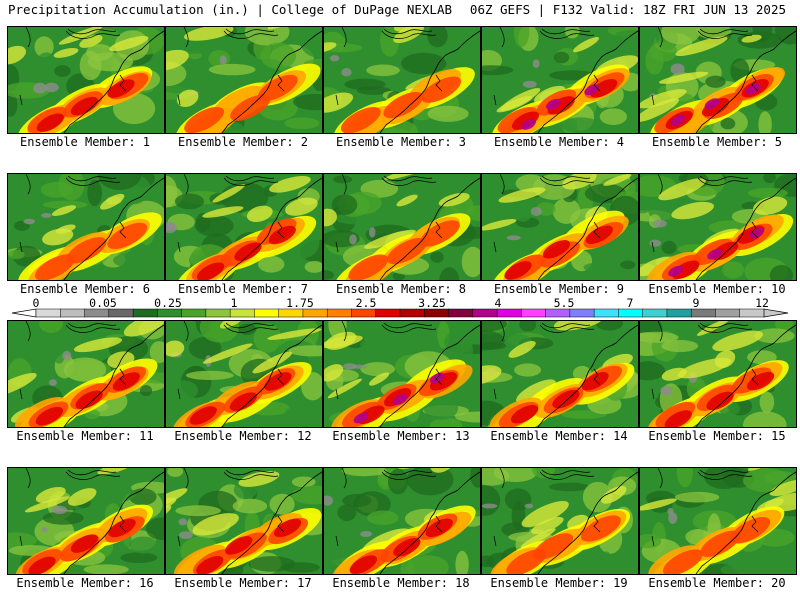  I want to click on colorbar-tick-label: 12, so click(762, 303).